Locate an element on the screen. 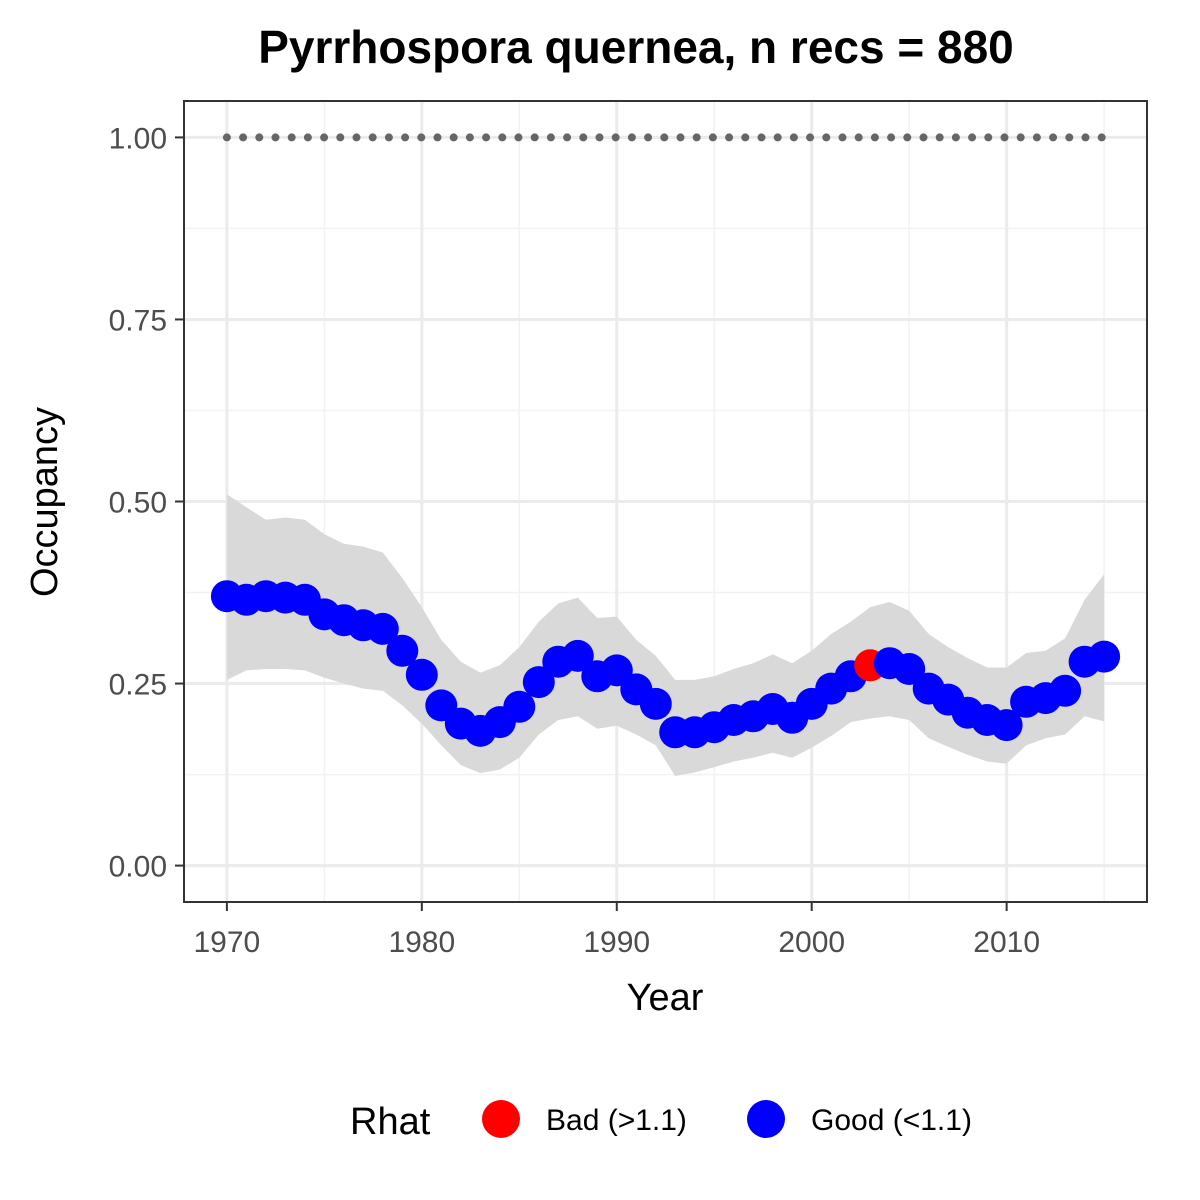 This screenshot has height=1200, width=1200. x-axis-title: Year is located at coordinates (665, 998).